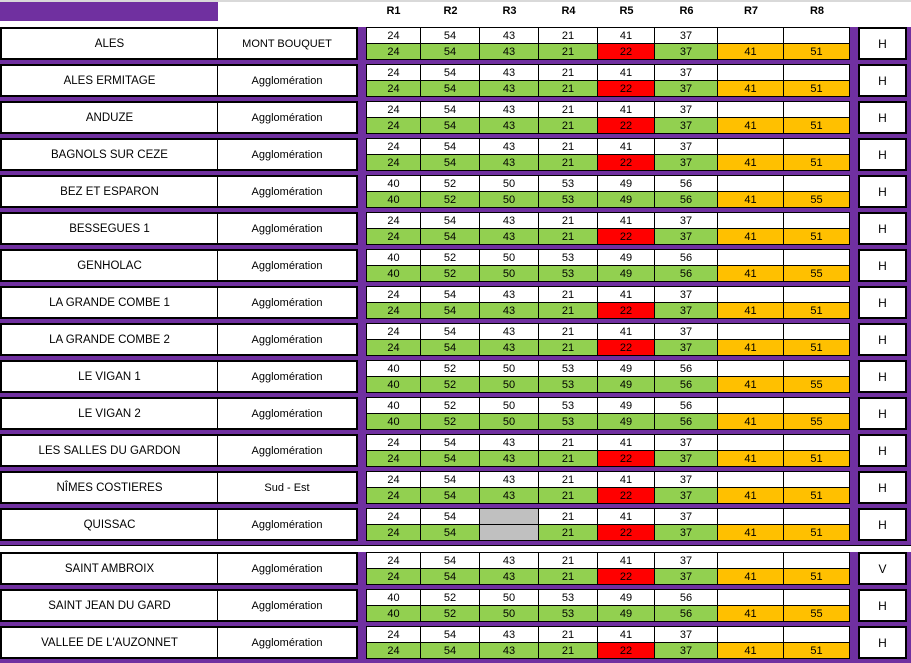 This screenshot has width=911, height=663. Describe the element at coordinates (109, 568) in the screenshot. I see `location-cell: SAINT AMBROIX` at that location.